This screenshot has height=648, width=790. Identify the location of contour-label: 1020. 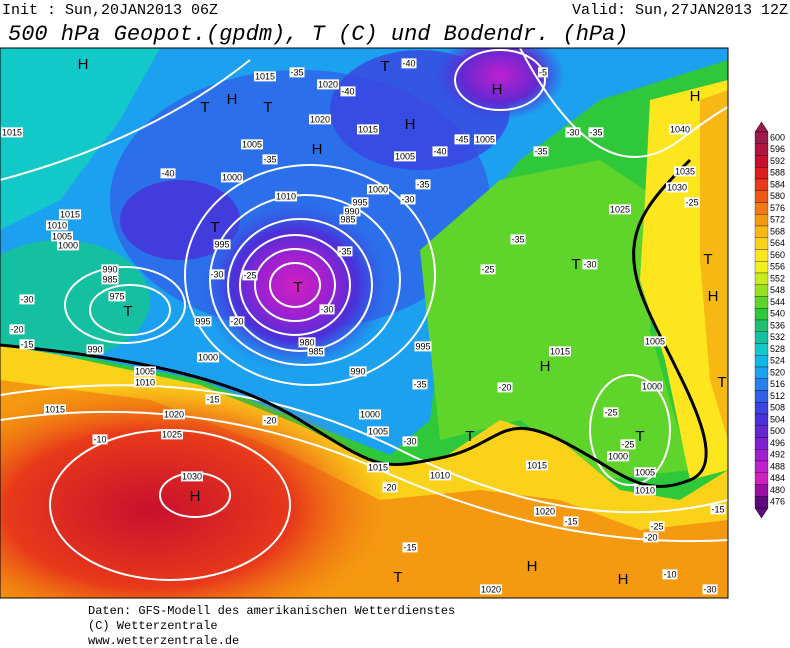
(491, 589).